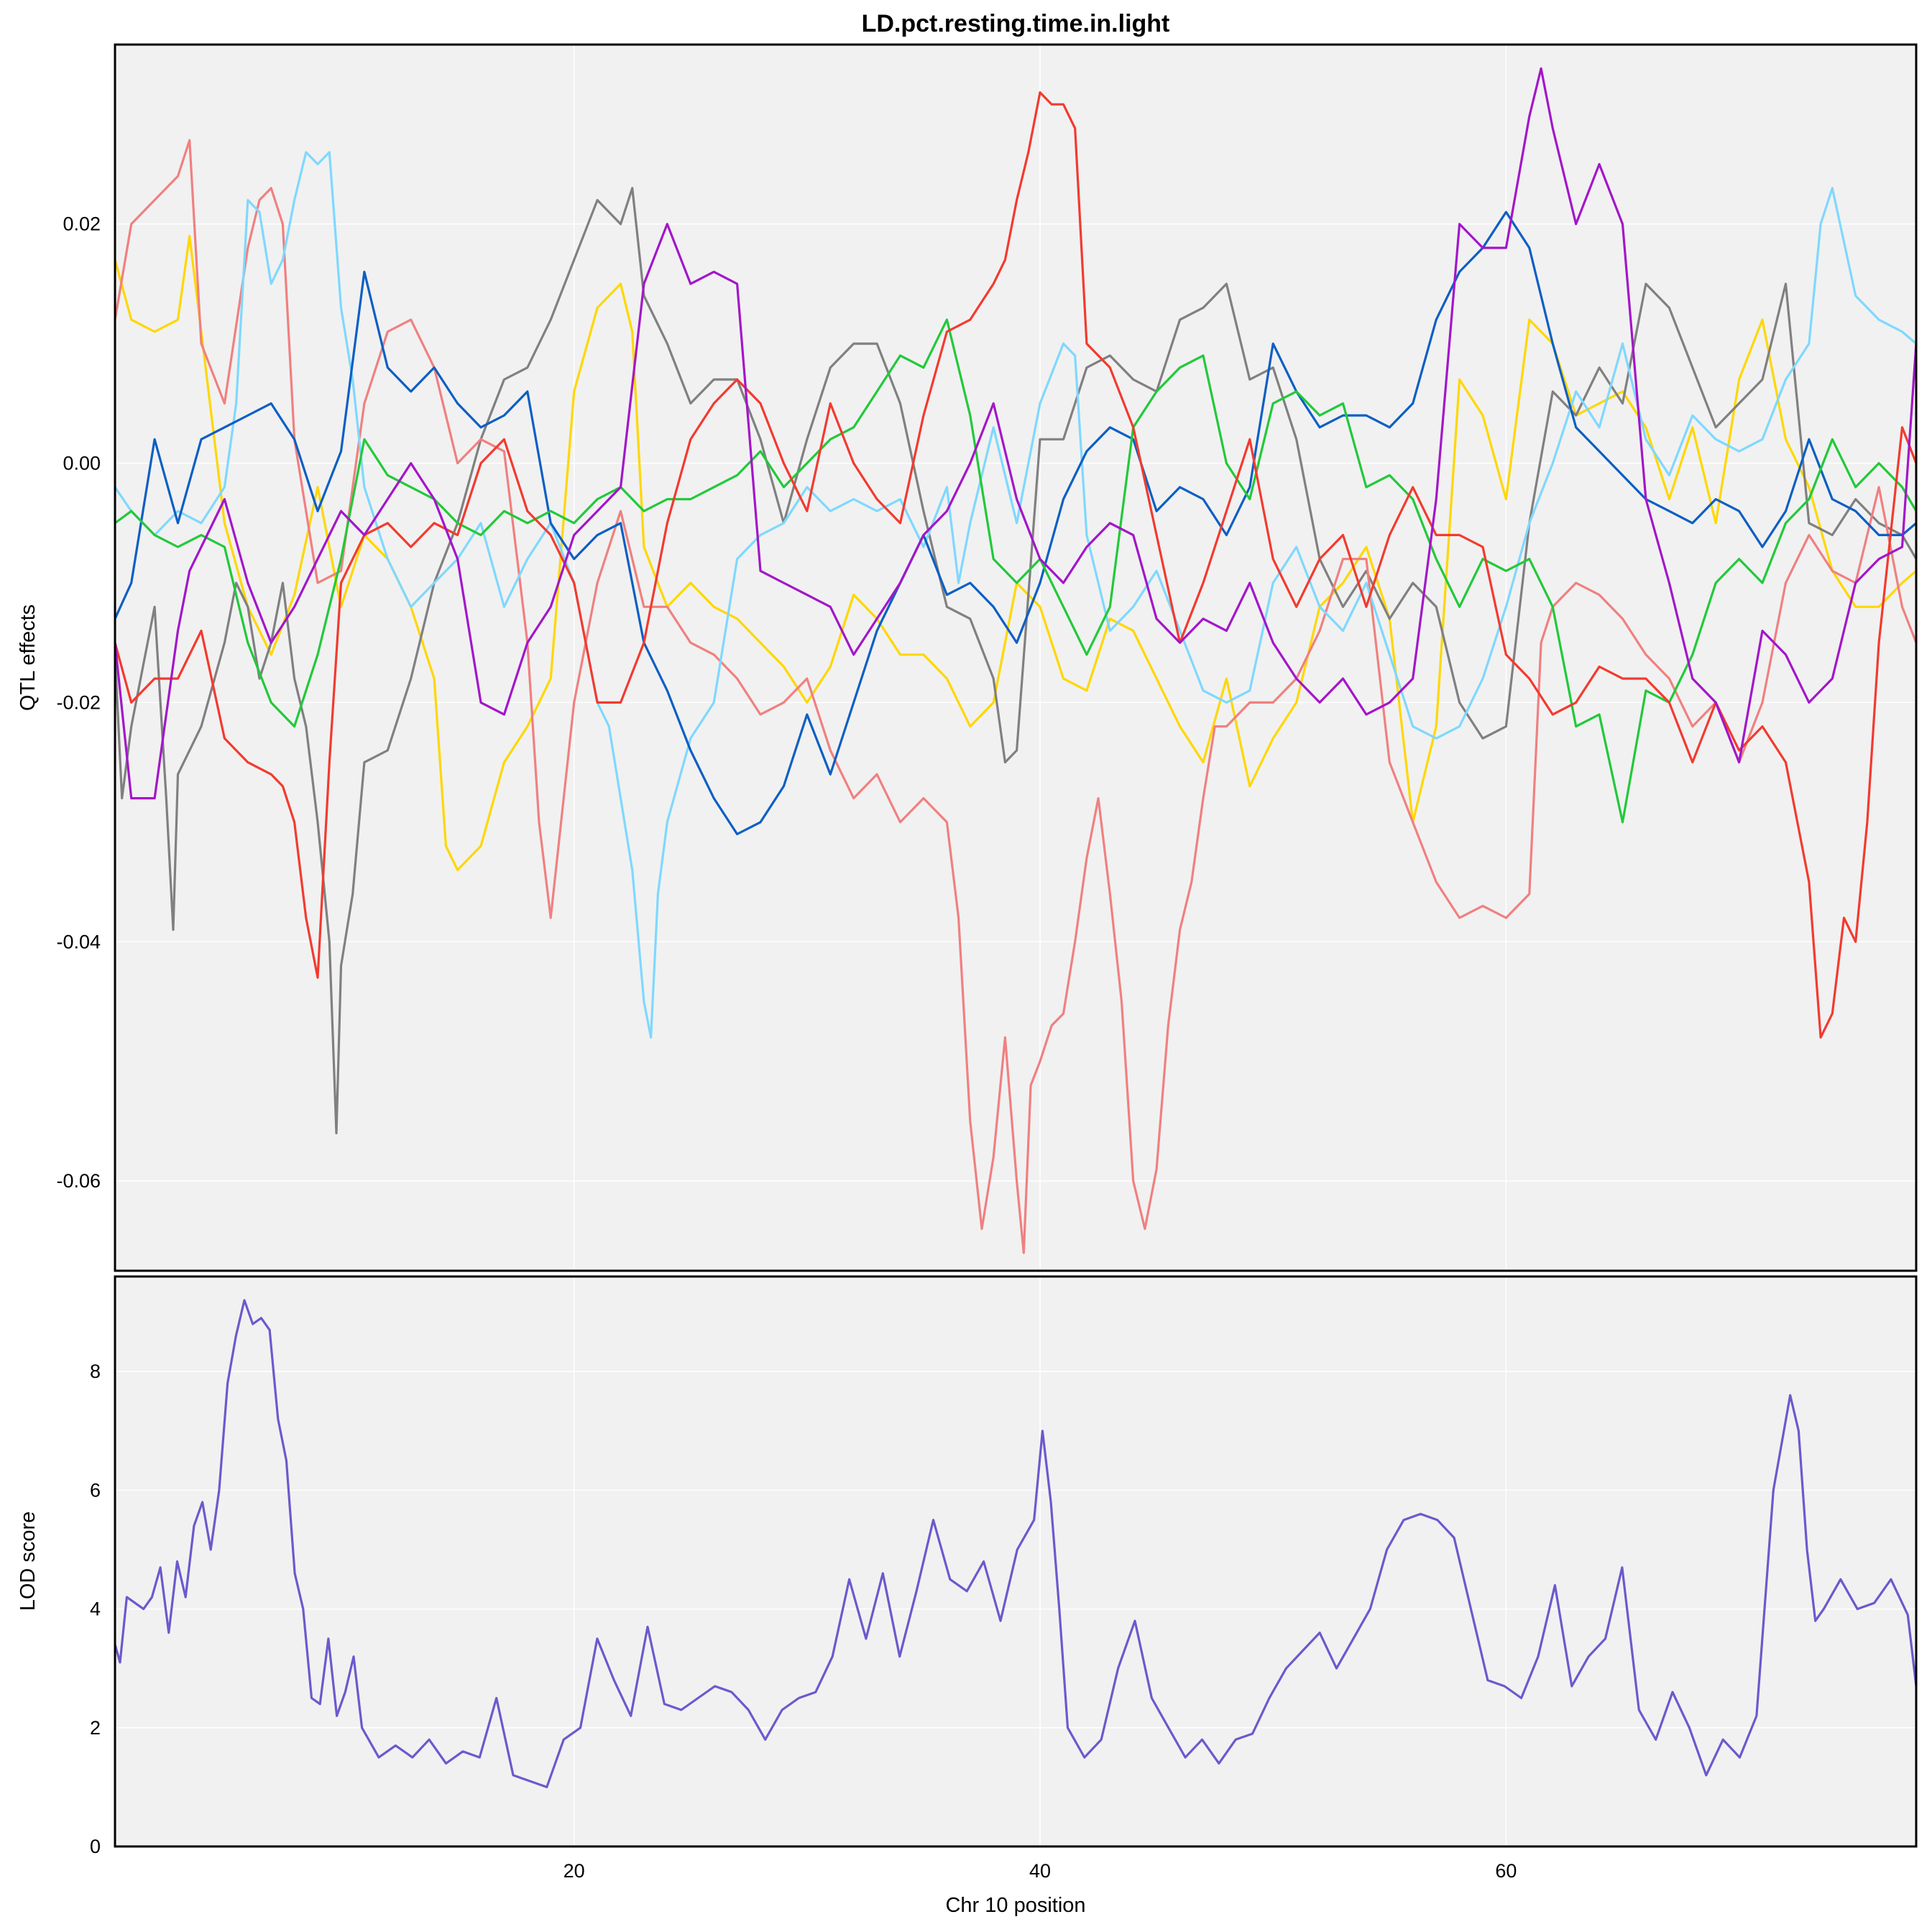  What do you see at coordinates (1015, 1905) in the screenshot?
I see `x-axis-title: Chr 10 position` at bounding box center [1015, 1905].